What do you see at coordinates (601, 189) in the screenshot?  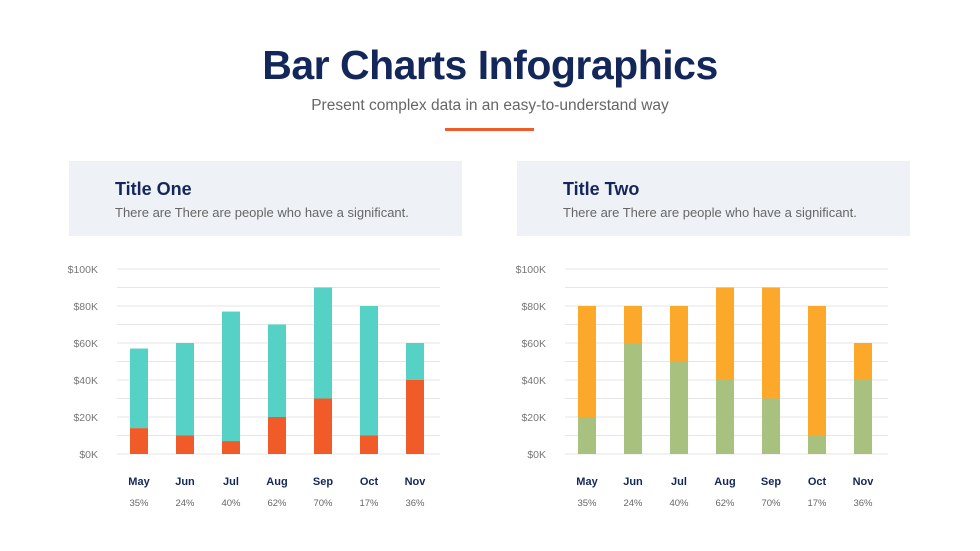 I see `panel-title: Title Two` at bounding box center [601, 189].